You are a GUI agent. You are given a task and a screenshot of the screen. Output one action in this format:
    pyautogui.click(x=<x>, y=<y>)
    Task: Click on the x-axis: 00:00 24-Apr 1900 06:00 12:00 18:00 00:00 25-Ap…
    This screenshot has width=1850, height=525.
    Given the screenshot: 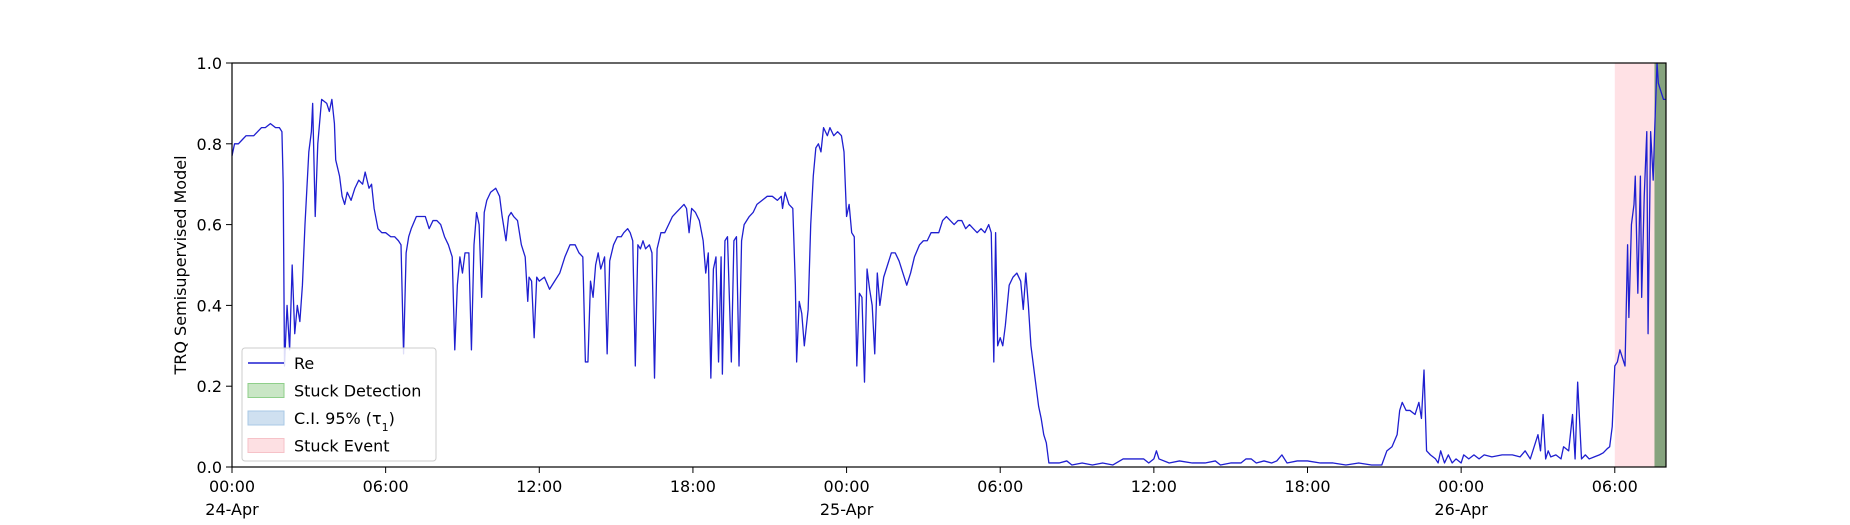 What is the action you would take?
    pyautogui.click(x=921, y=496)
    